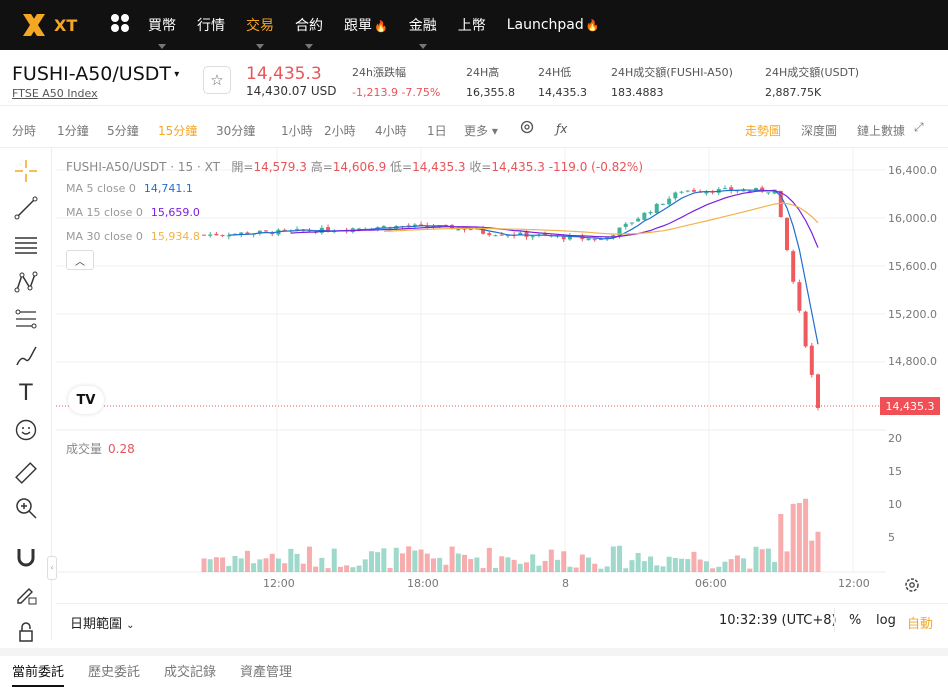 This screenshot has width=948, height=687. What do you see at coordinates (895, 504) in the screenshot?
I see `volume-axis-tick: 10` at bounding box center [895, 504].